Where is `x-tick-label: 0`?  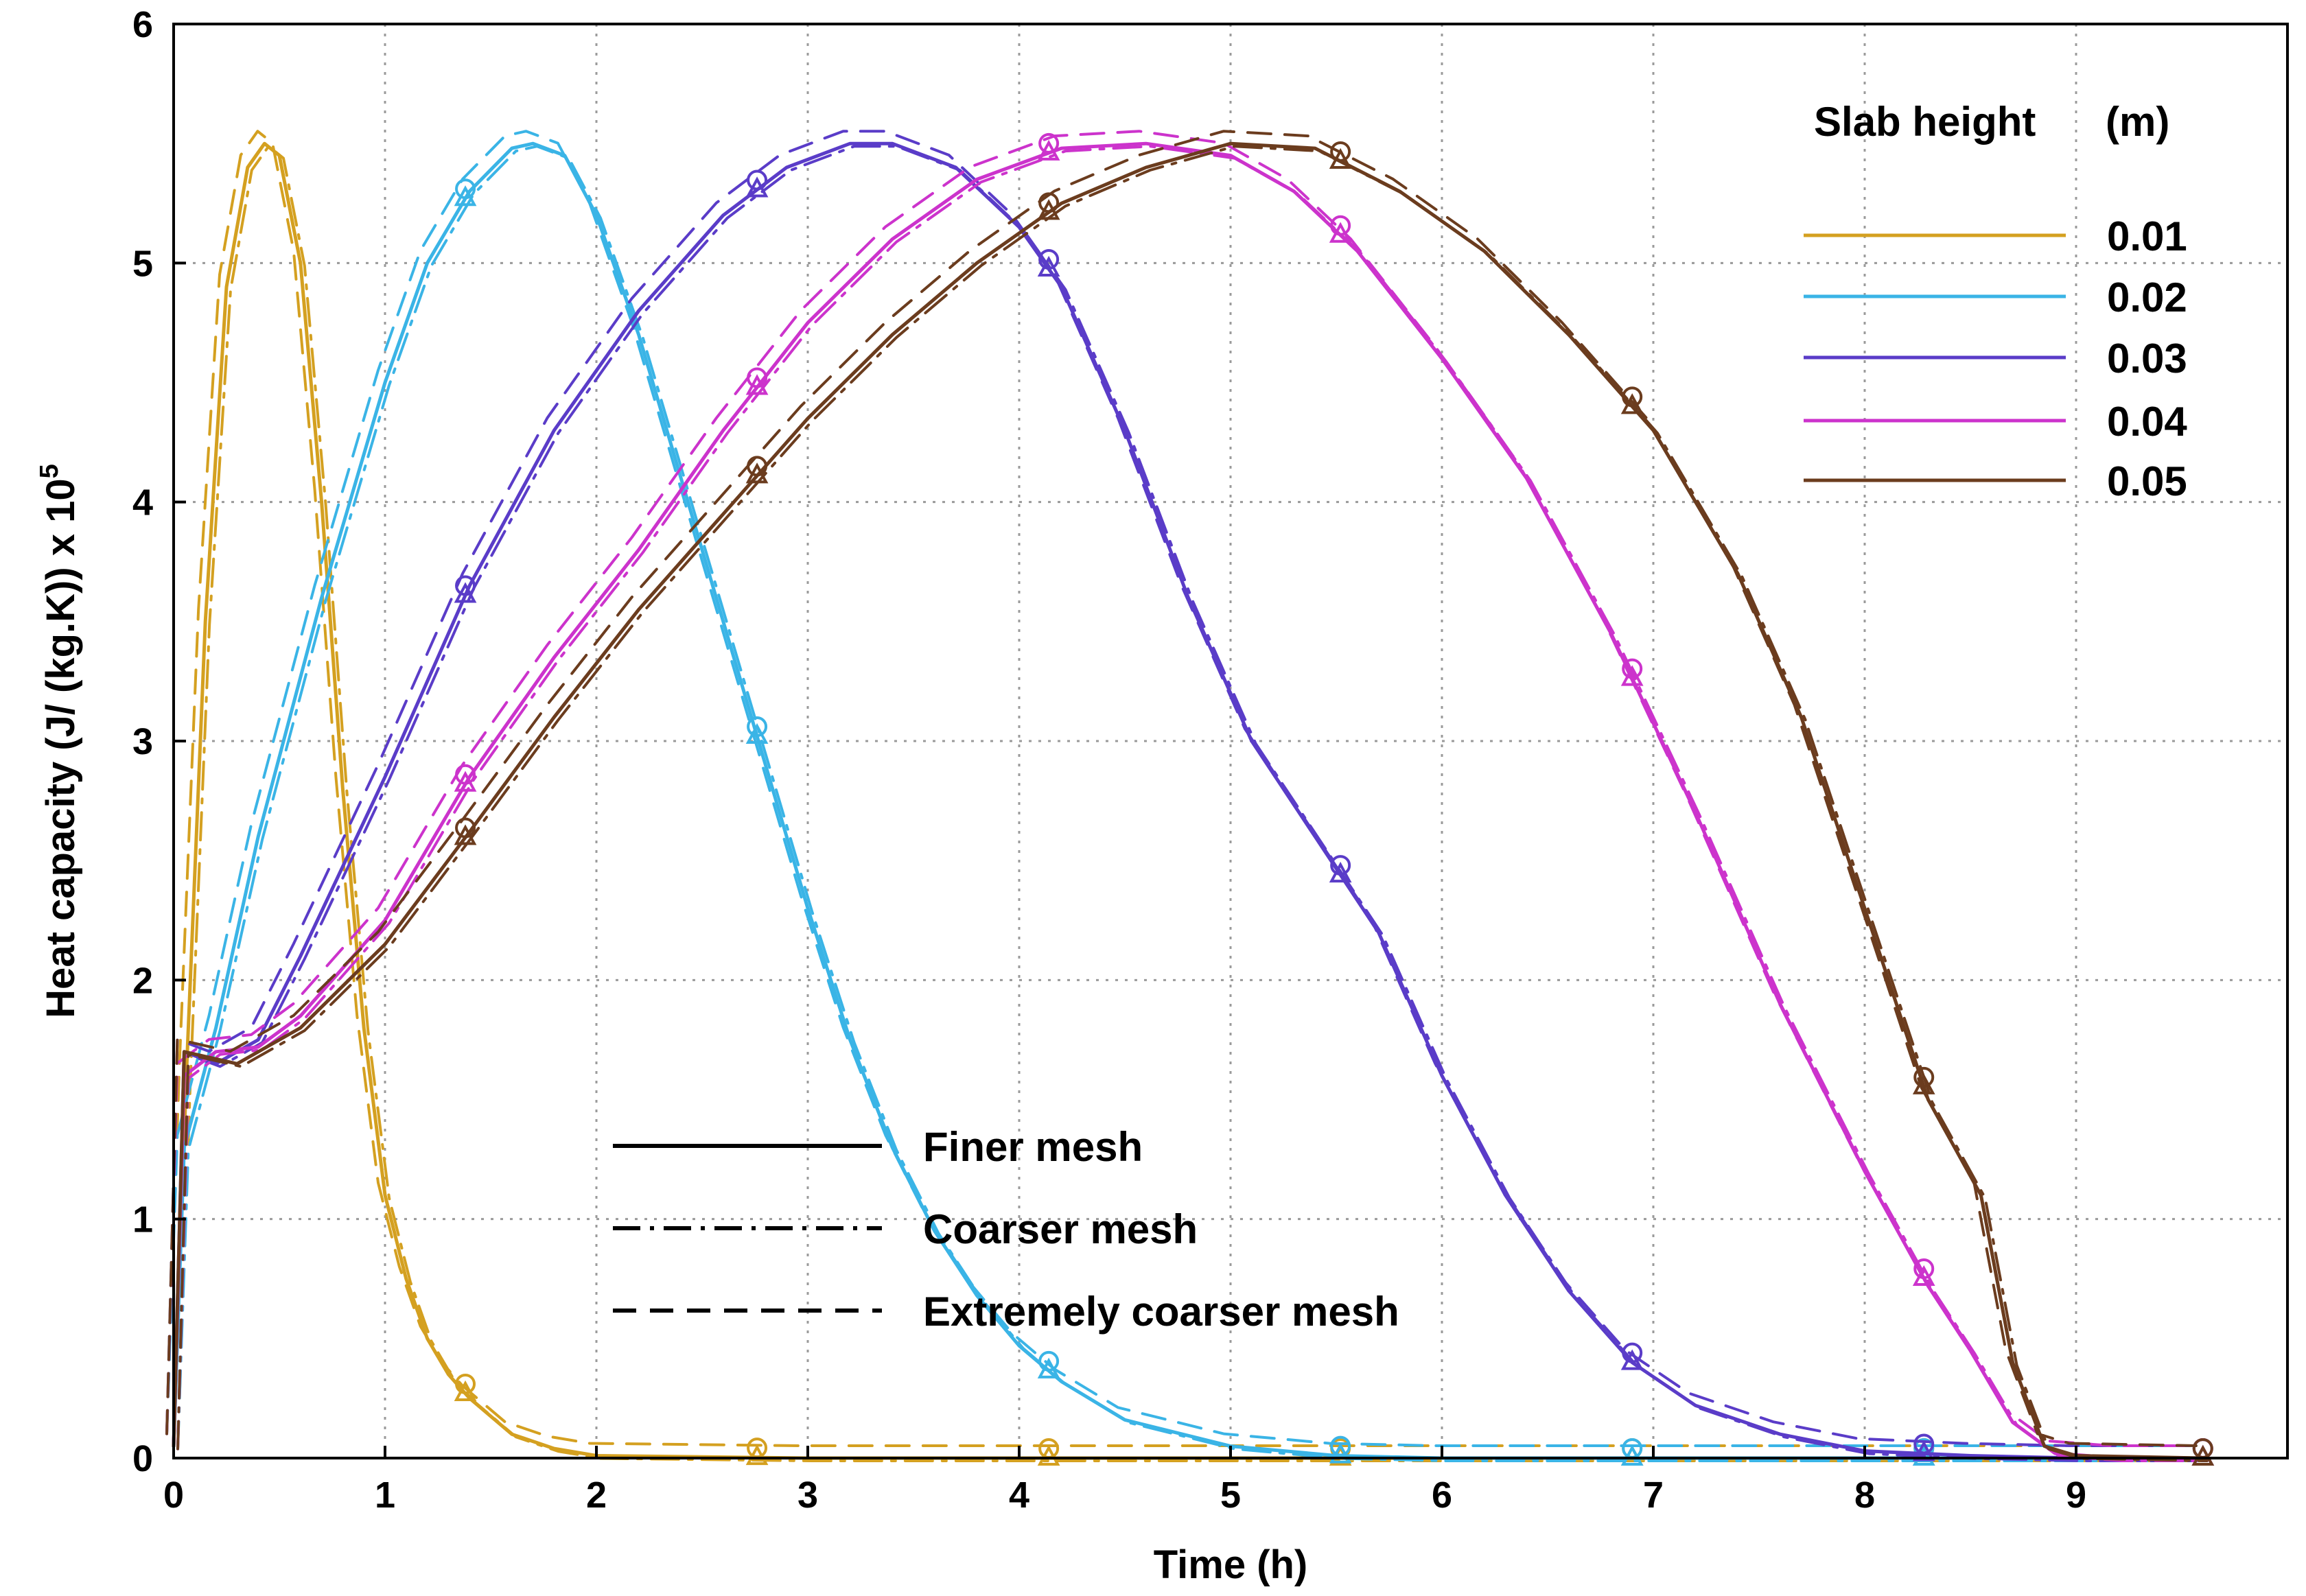 x-tick-label: 0 is located at coordinates (173, 1495).